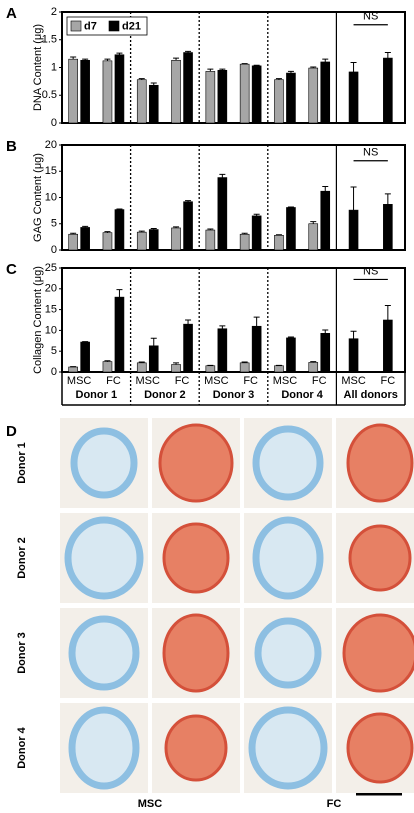 This screenshot has width=414, height=813. What do you see at coordinates (371, 395) in the screenshot?
I see `group-label: All donors` at bounding box center [371, 395].